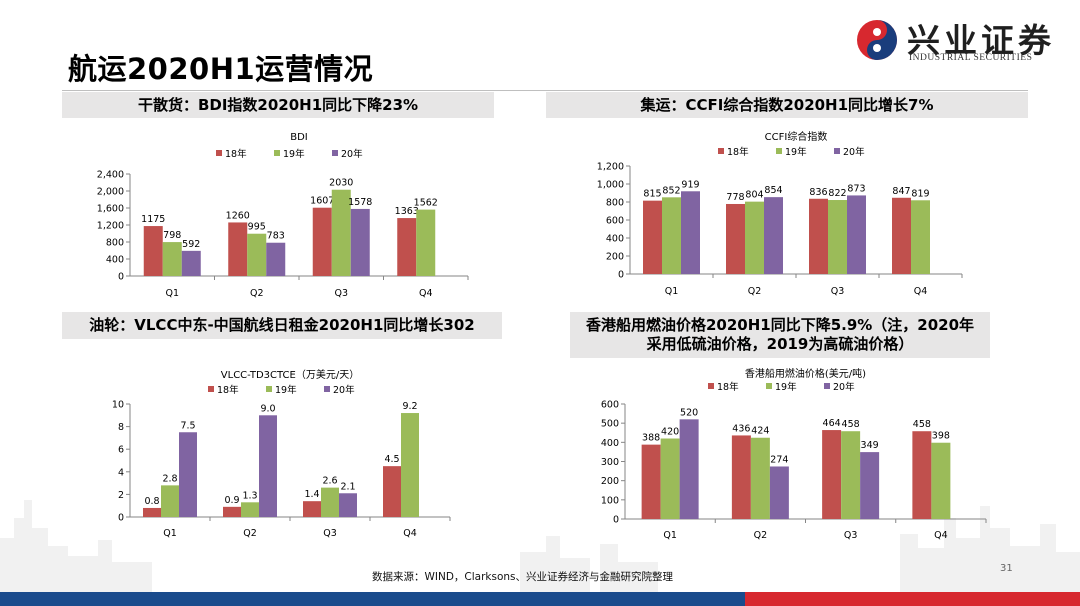 The height and width of the screenshot is (606, 1080). Describe the element at coordinates (1006, 568) in the screenshot. I see `page-number: 31` at that location.